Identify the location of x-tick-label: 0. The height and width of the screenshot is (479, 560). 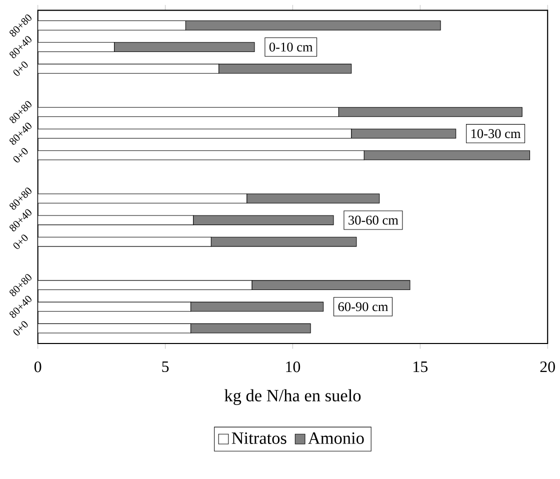
(38, 367).